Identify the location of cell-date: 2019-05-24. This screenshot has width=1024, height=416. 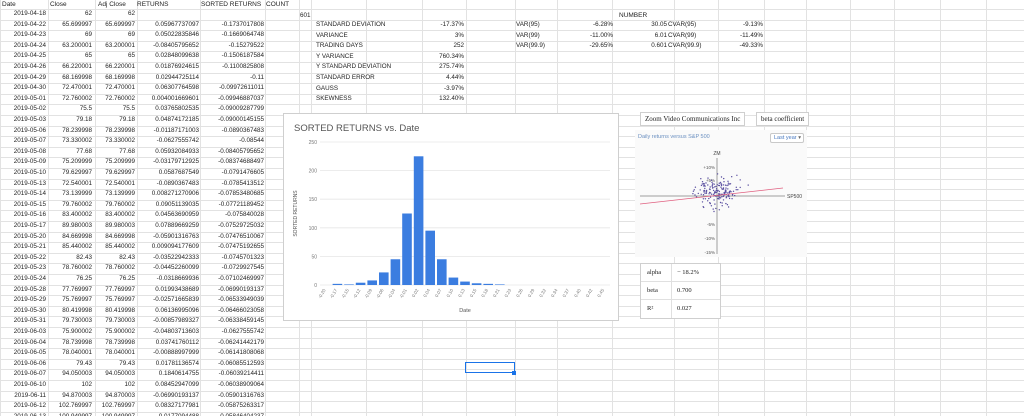
(29, 278).